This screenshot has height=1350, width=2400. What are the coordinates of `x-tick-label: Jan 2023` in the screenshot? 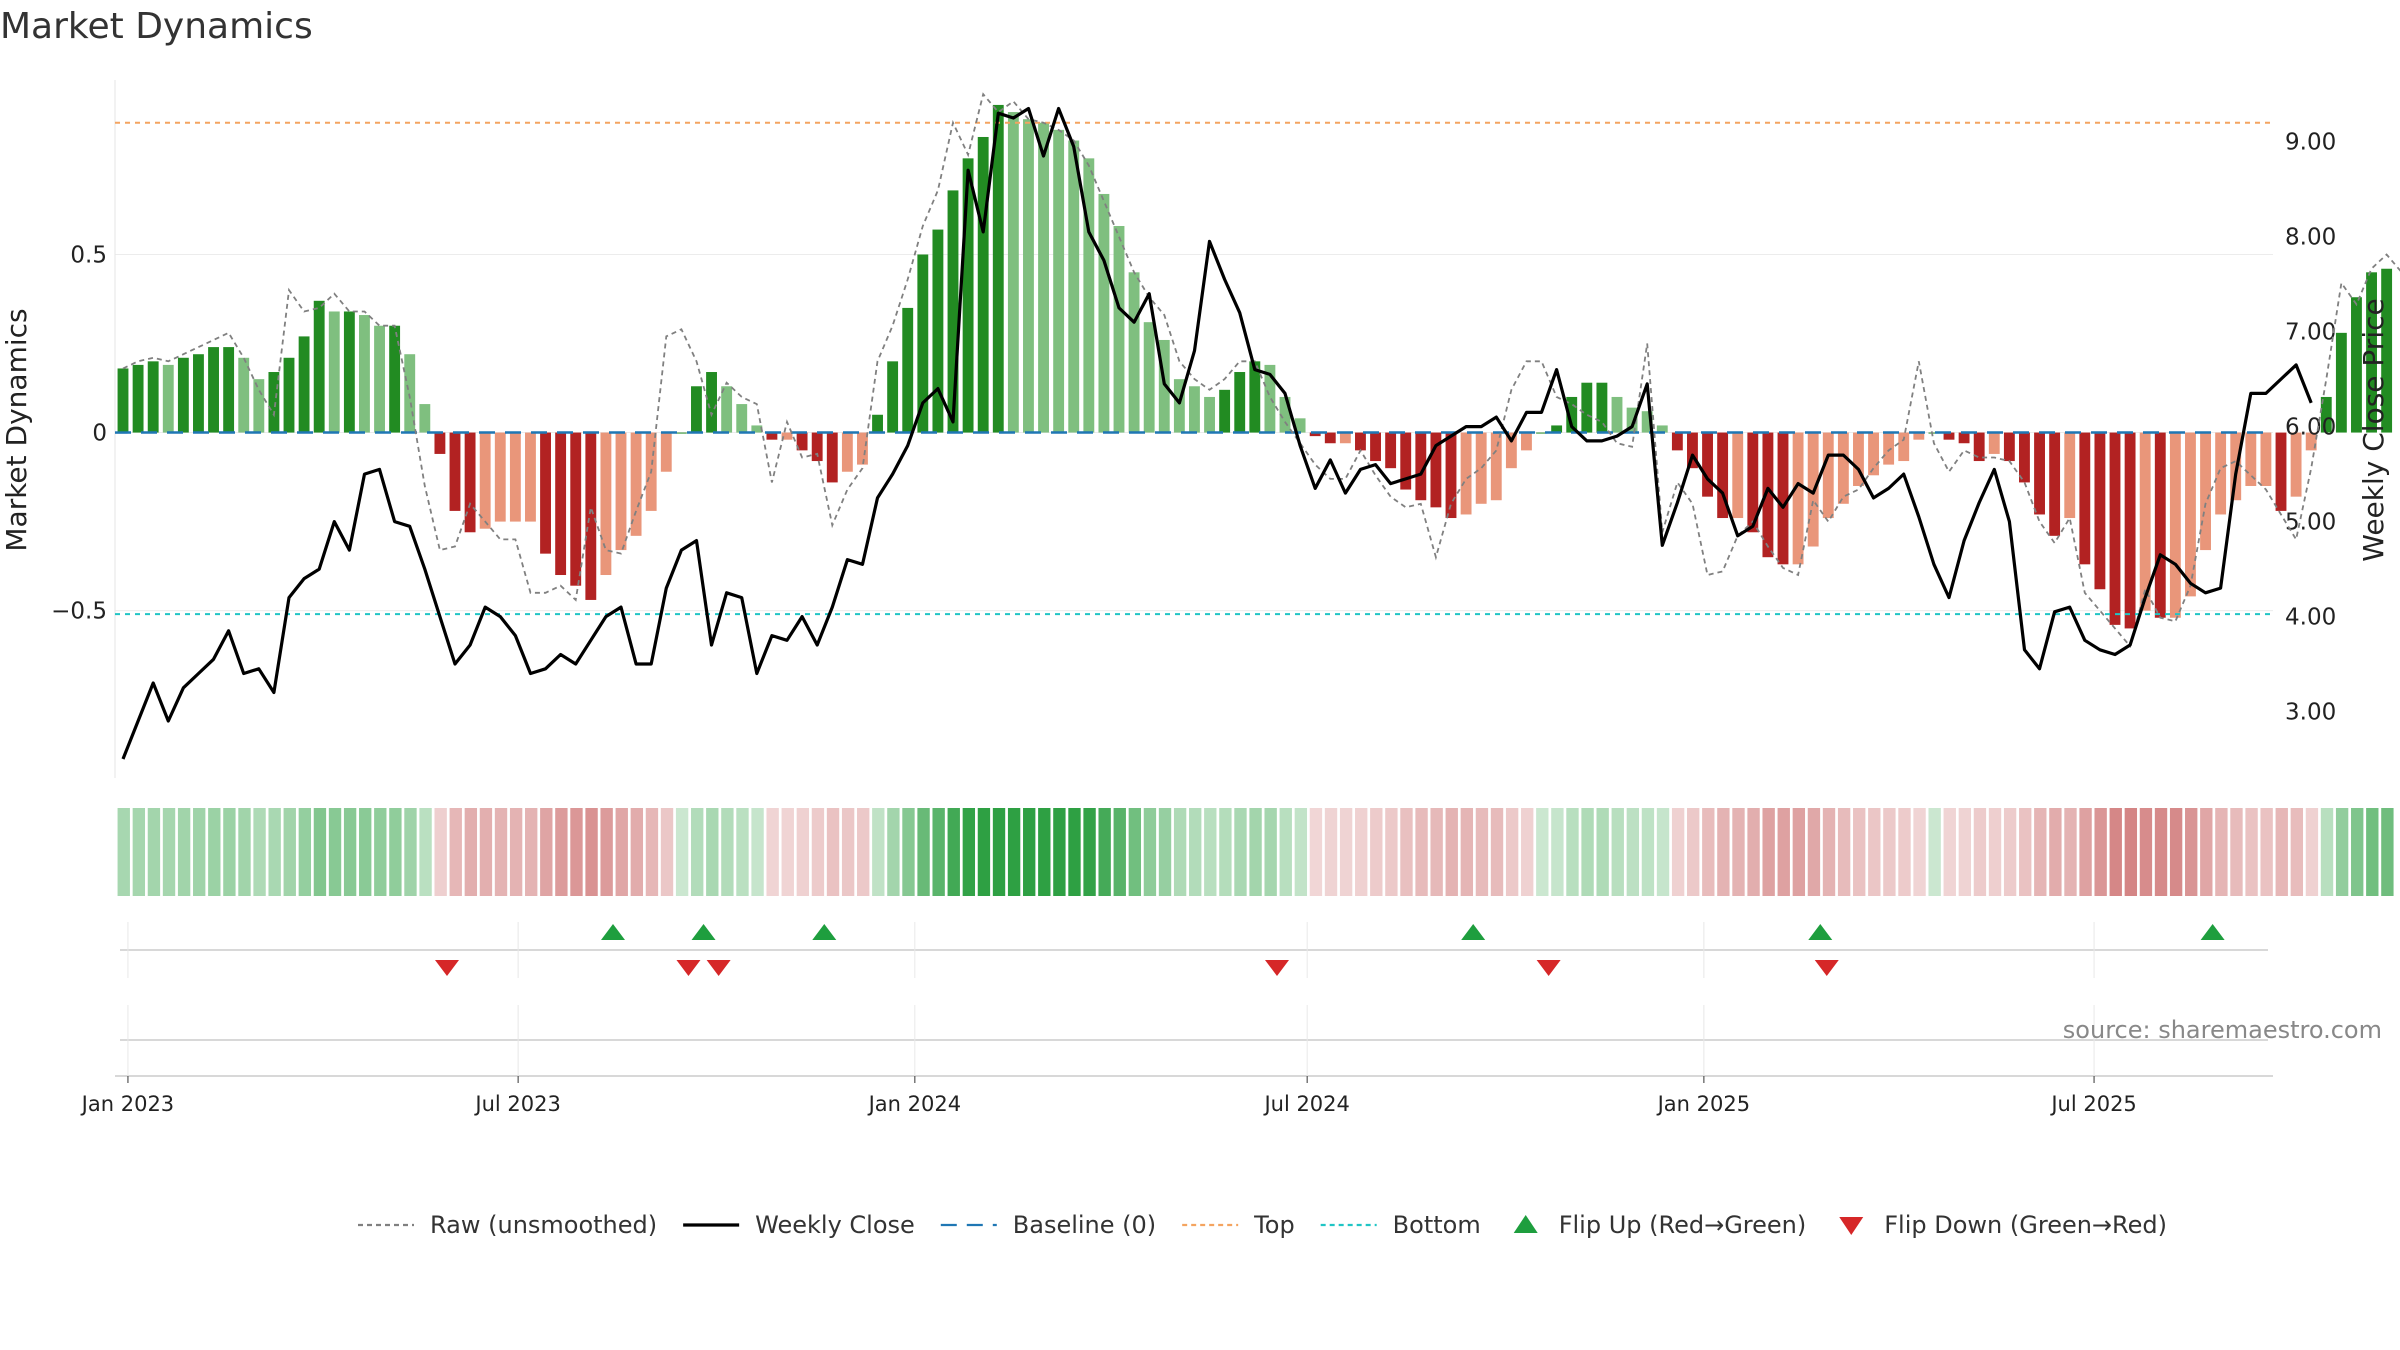 It's located at (127, 1104).